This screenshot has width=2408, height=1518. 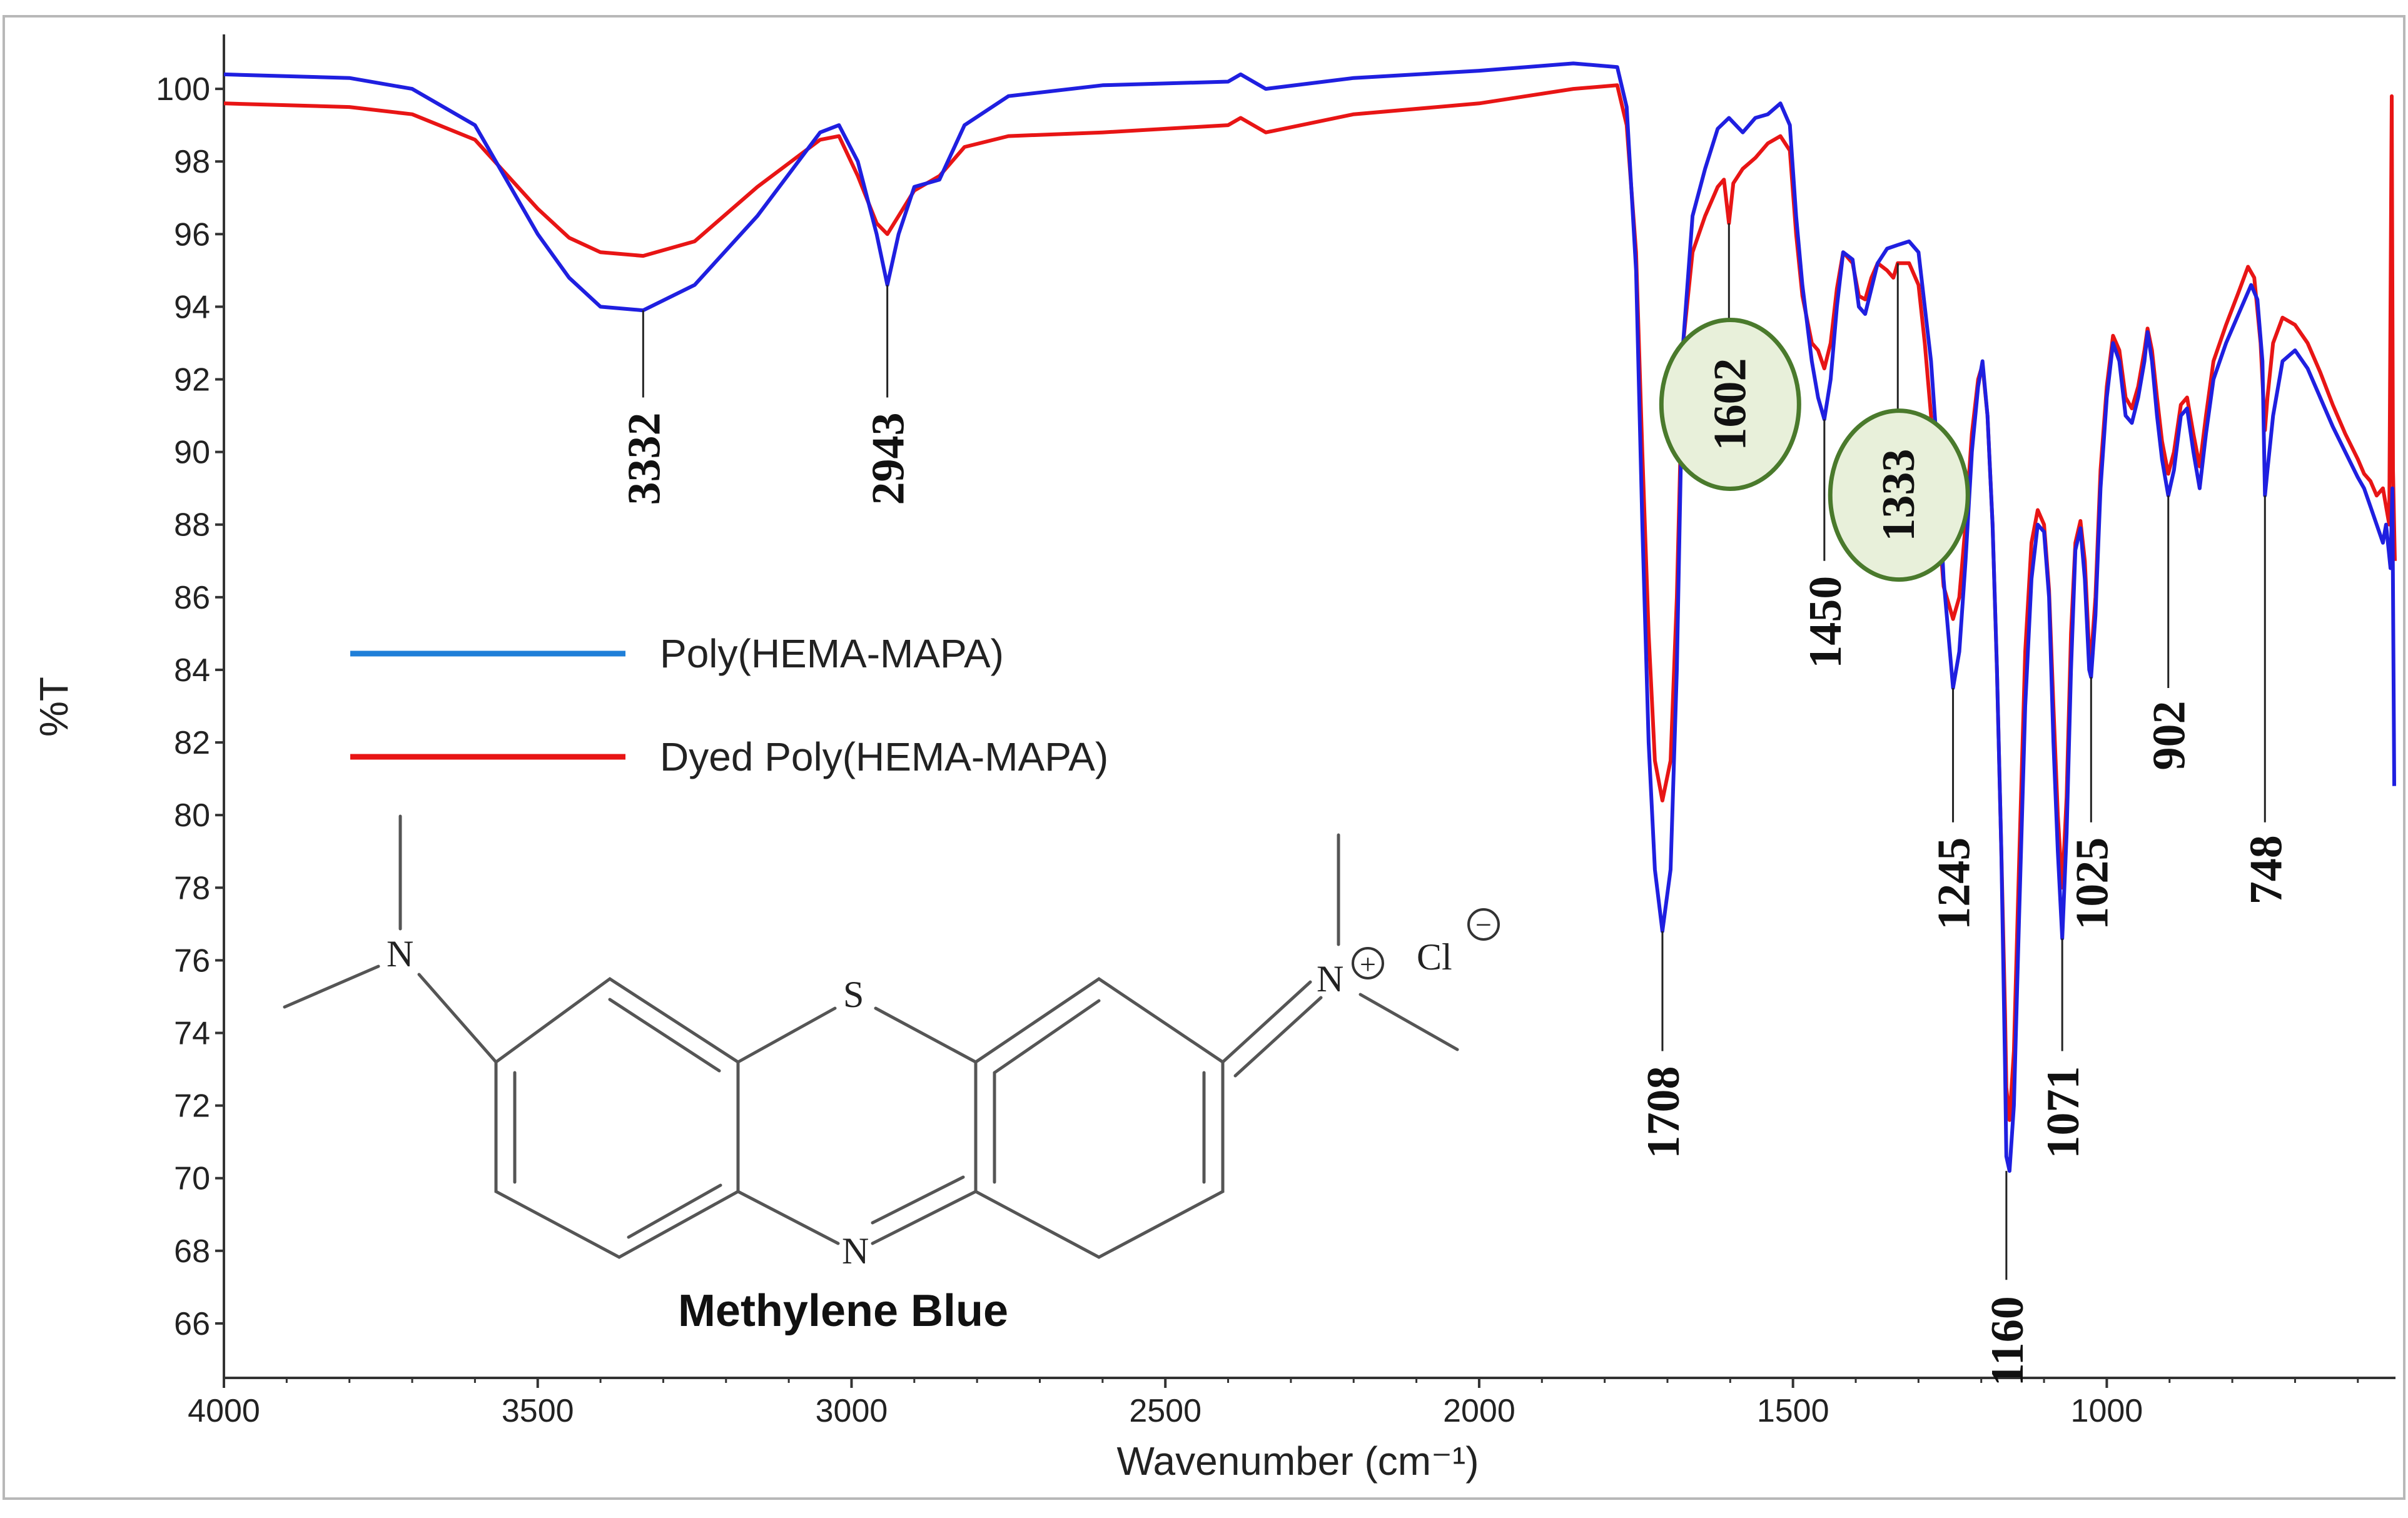 What do you see at coordinates (224, 1411) in the screenshot?
I see `x-tick-label: 4000` at bounding box center [224, 1411].